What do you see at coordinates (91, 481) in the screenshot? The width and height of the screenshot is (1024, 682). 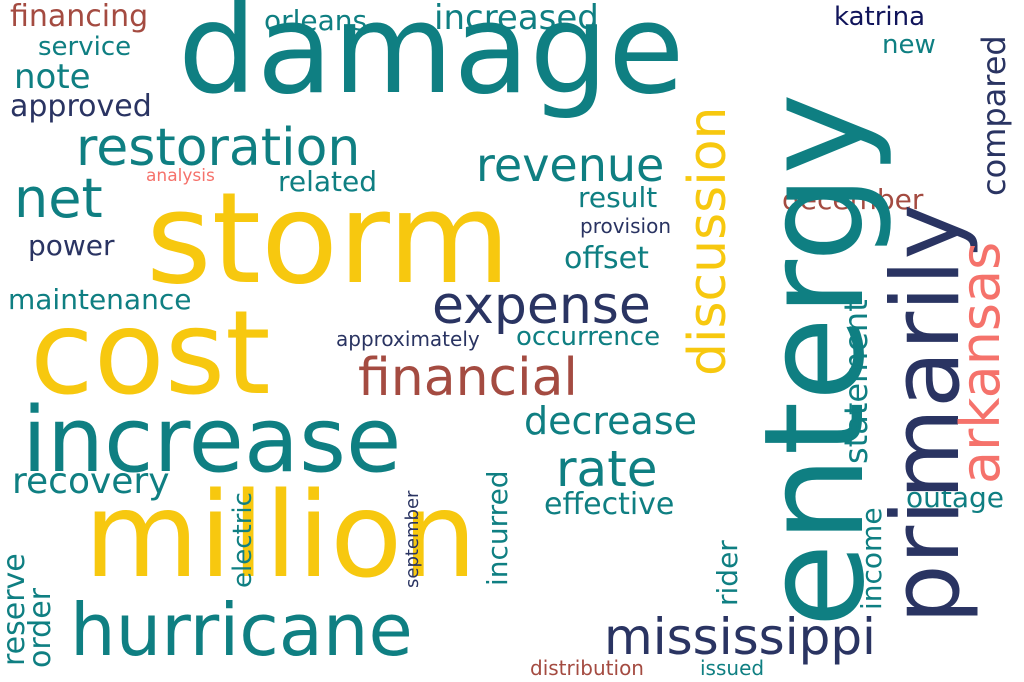 I see `word-recovery: recovery` at bounding box center [91, 481].